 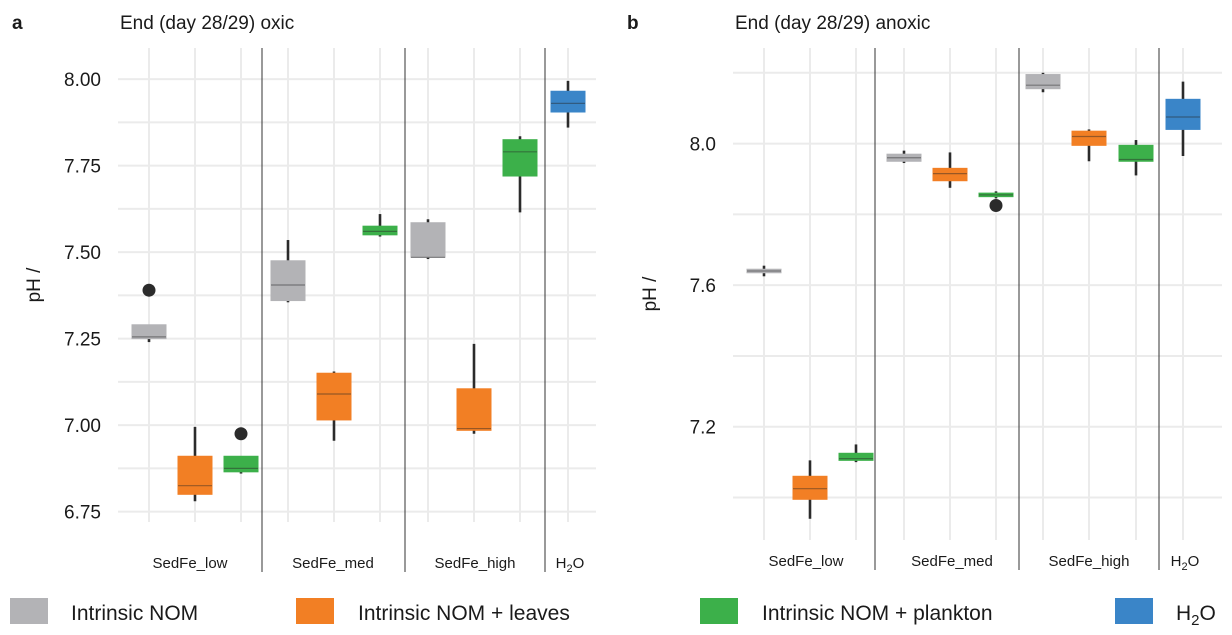 I want to click on legend-label: H2O, so click(x=1196, y=615).